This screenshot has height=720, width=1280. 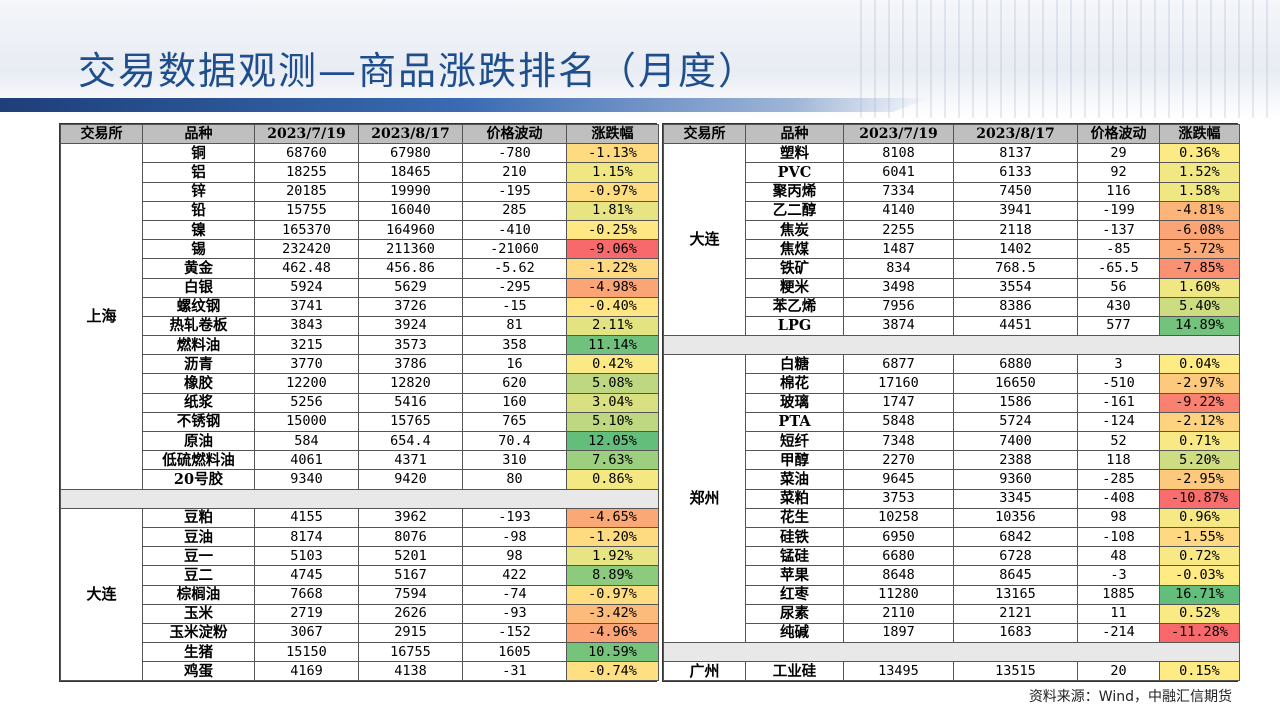 What do you see at coordinates (198, 191) in the screenshot?
I see `variety-cell: 锌` at bounding box center [198, 191].